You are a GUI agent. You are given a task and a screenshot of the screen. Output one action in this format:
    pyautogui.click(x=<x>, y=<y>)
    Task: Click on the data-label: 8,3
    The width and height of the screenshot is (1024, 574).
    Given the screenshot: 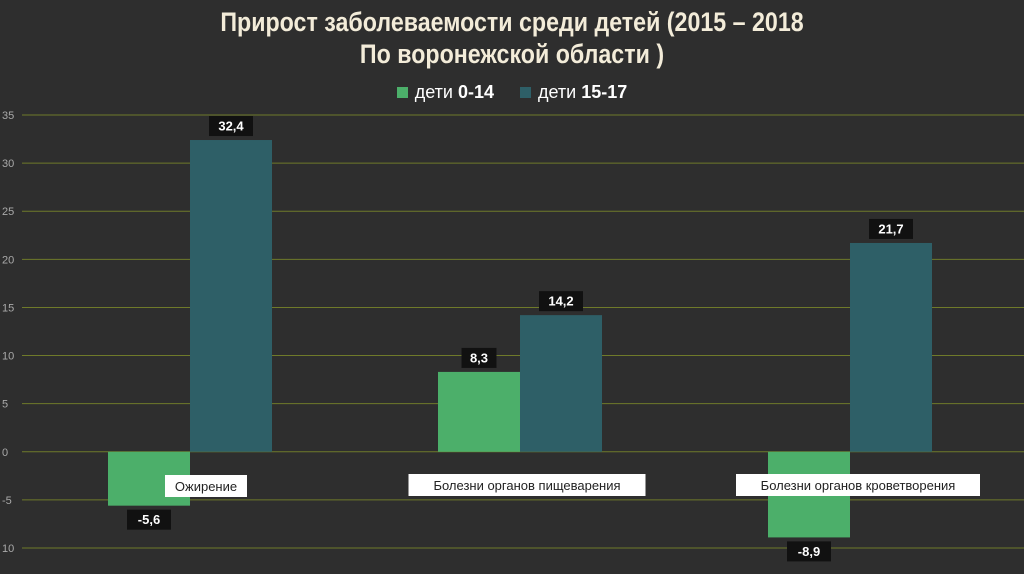 What is the action you would take?
    pyautogui.click(x=479, y=357)
    